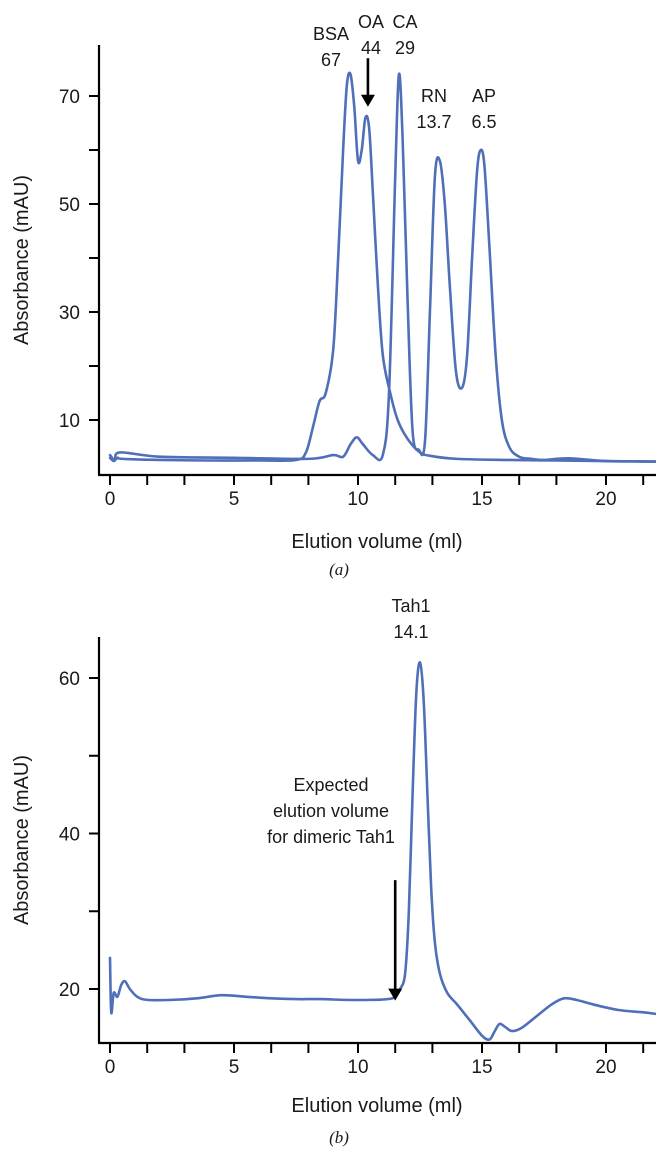  What do you see at coordinates (331, 837) in the screenshot?
I see `expected-label-line3: for dimeric Tah1` at bounding box center [331, 837].